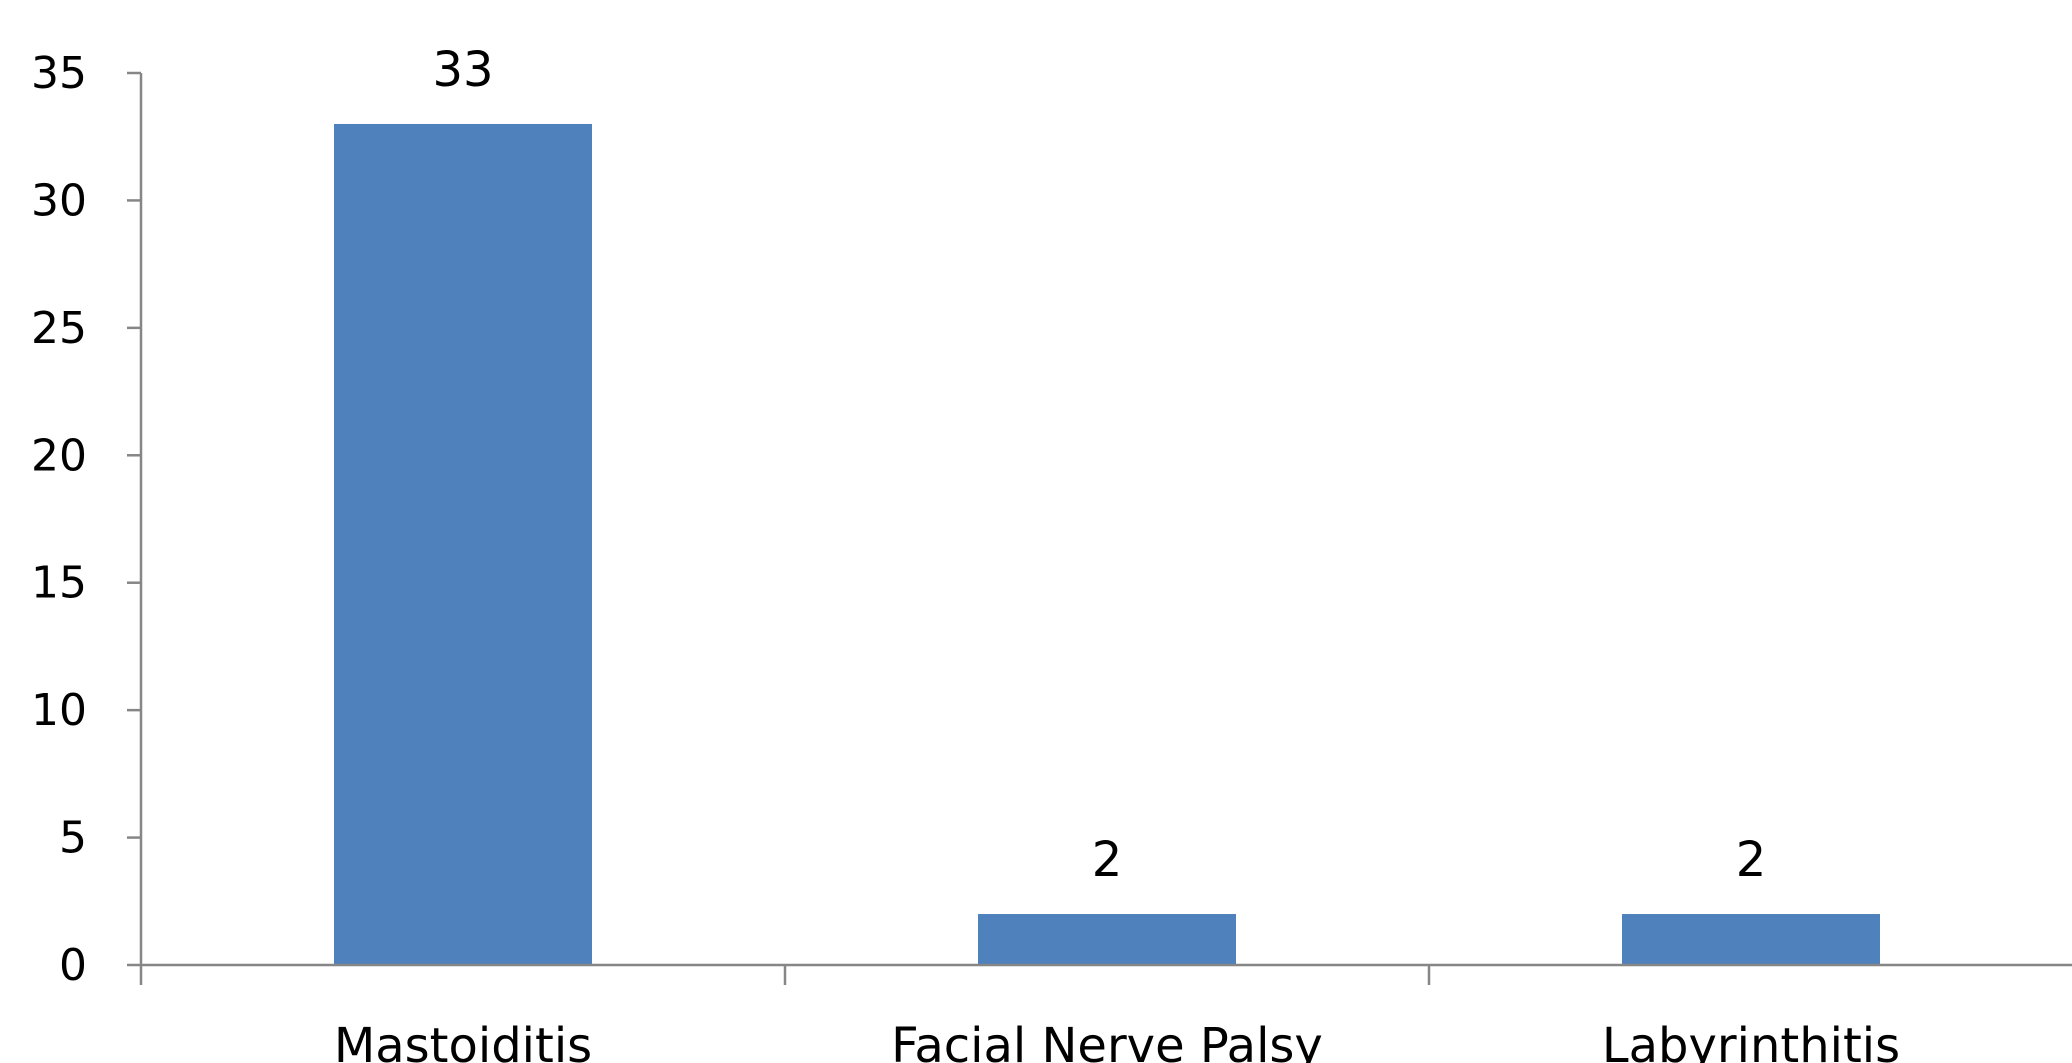 The image size is (2072, 1063). What do you see at coordinates (86, 519) in the screenshot?
I see `y-axis-ticks: 0 5 10 15 20 25 30 35` at bounding box center [86, 519].